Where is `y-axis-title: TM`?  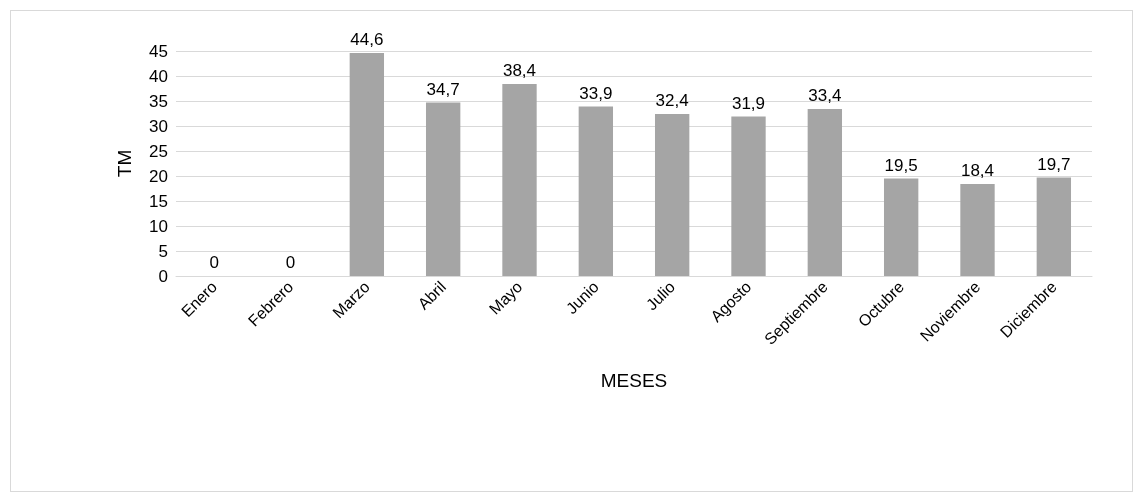 y-axis-title: TM is located at coordinates (124, 163).